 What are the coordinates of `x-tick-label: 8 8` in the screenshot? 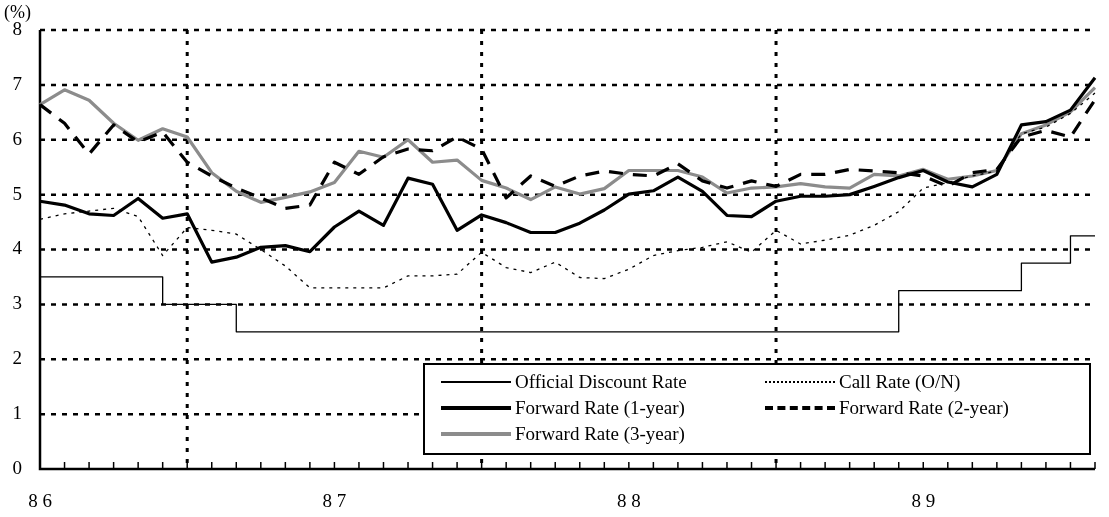 It's located at (628, 501).